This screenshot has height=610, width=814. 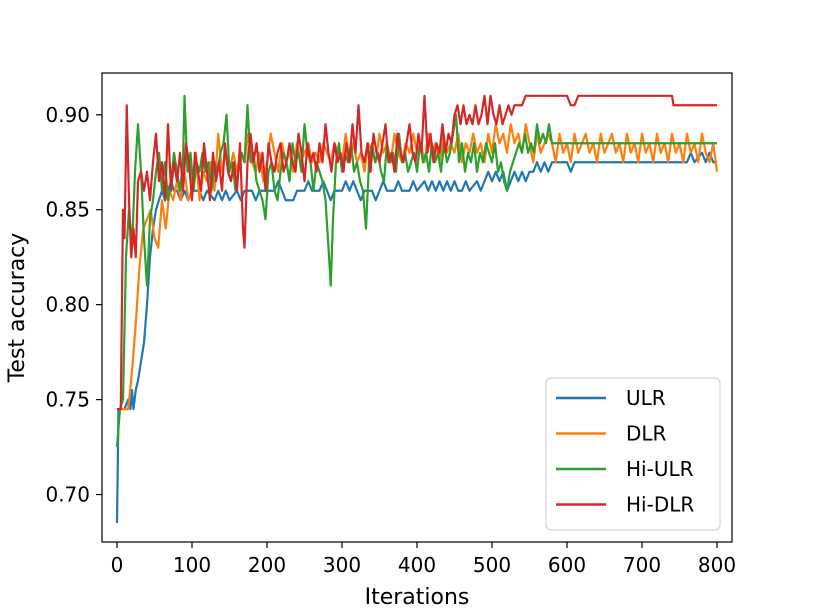 What do you see at coordinates (342, 565) in the screenshot?
I see `x-tick-label: 300` at bounding box center [342, 565].